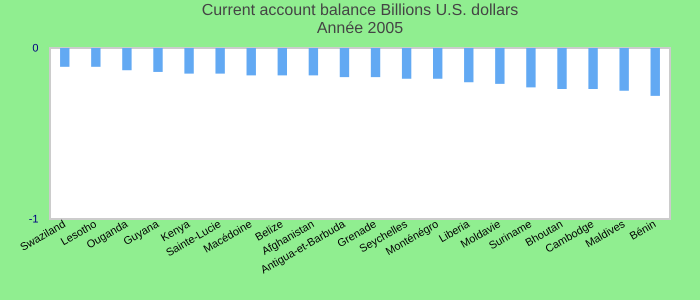  Describe the element at coordinates (360, 10) in the screenshot. I see `text: Current account balance Billions U.S. dollars` at that location.